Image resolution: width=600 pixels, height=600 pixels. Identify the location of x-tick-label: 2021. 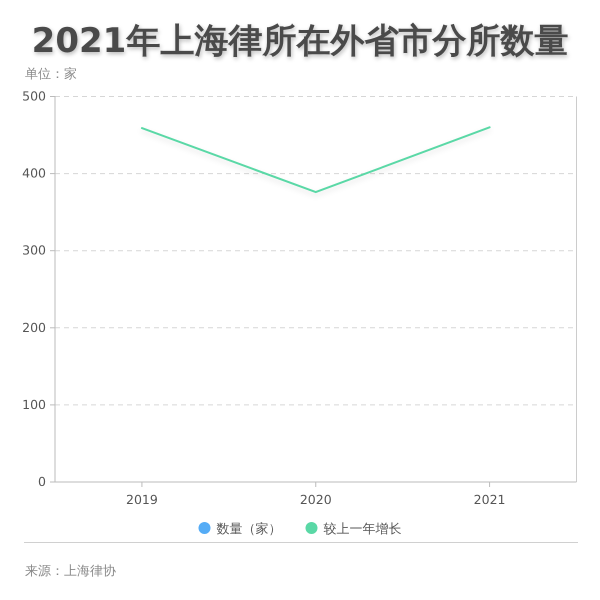
(490, 499).